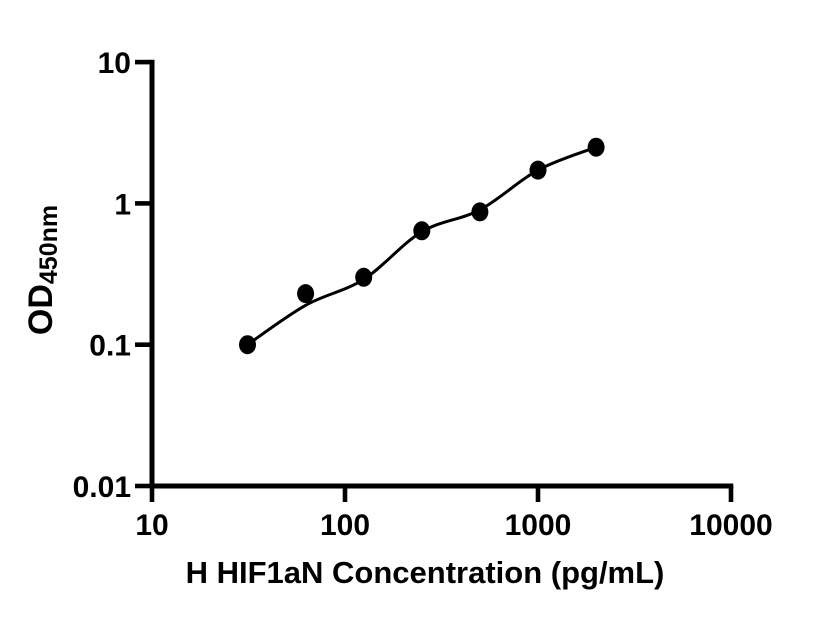 The width and height of the screenshot is (816, 640). What do you see at coordinates (345, 525) in the screenshot?
I see `x-tick-label: 100` at bounding box center [345, 525].